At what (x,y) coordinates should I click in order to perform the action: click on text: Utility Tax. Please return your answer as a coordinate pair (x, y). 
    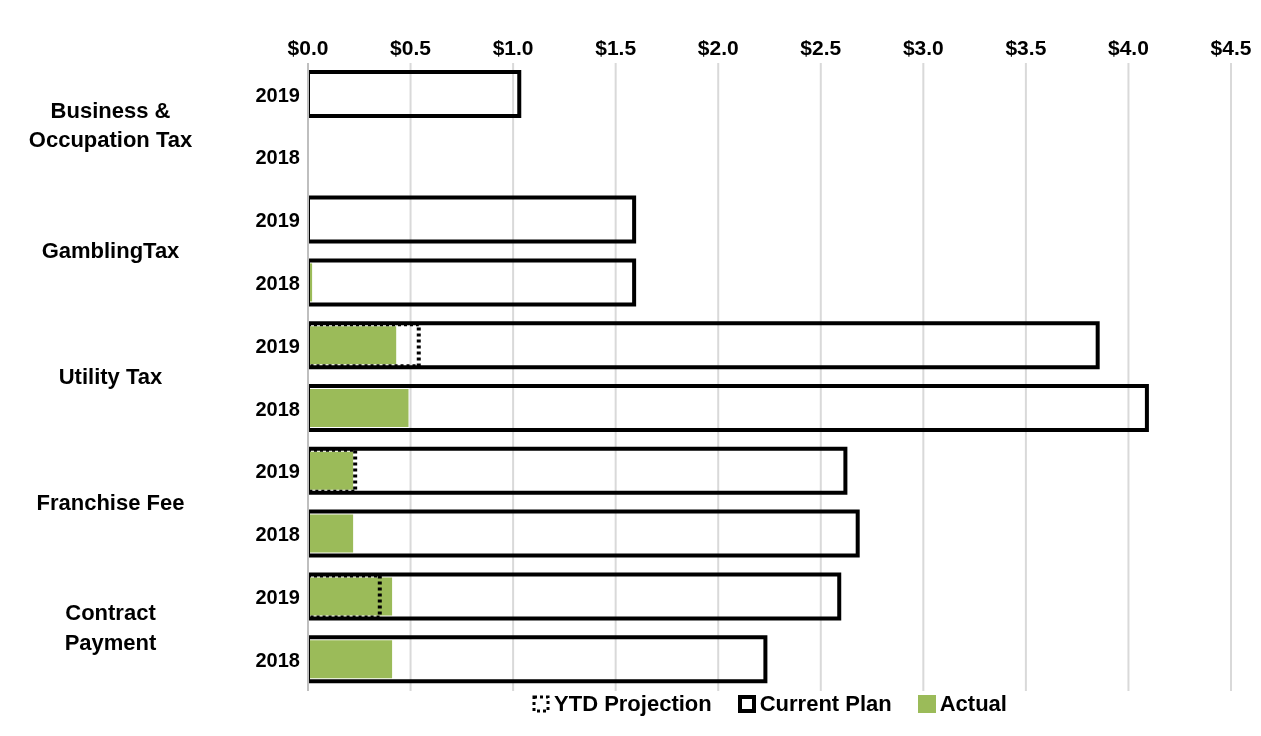
    Looking at the image, I should click on (110, 377).